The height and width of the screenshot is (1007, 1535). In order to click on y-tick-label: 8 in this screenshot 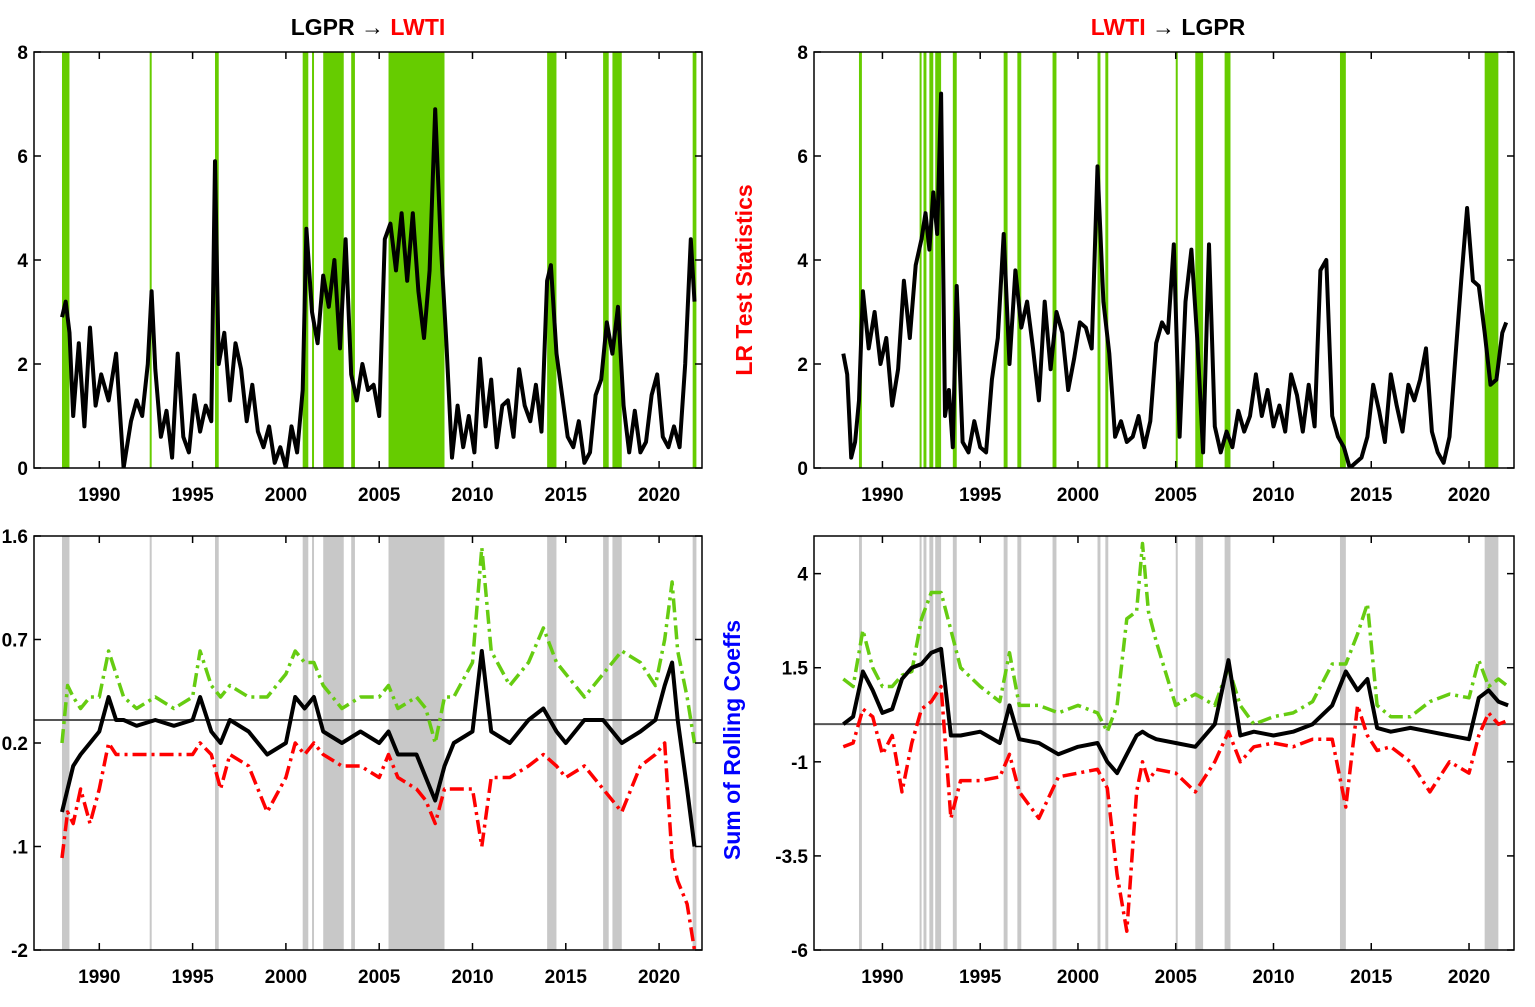, I will do `click(802, 53)`.